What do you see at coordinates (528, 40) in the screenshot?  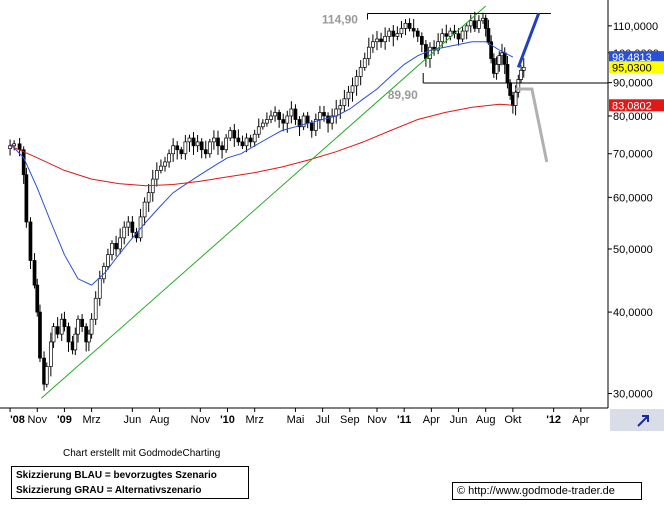 I see `scenario-blue-line` at bounding box center [528, 40].